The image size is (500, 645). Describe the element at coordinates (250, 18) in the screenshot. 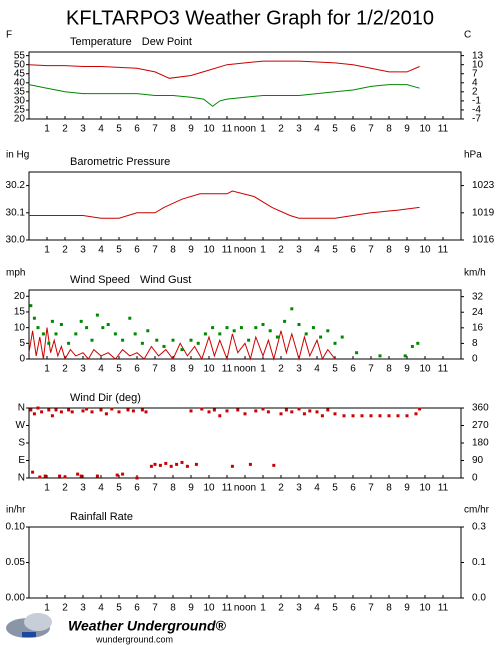

I see `page-title: KFLTARPO3 Weather Graph for 1/2/2010` at that location.